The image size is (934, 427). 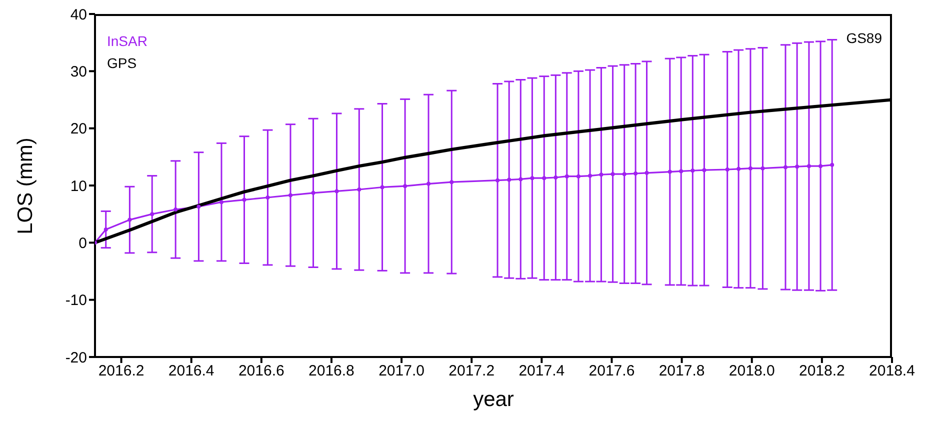 I want to click on y-tick-label: 30, so click(x=78, y=71).